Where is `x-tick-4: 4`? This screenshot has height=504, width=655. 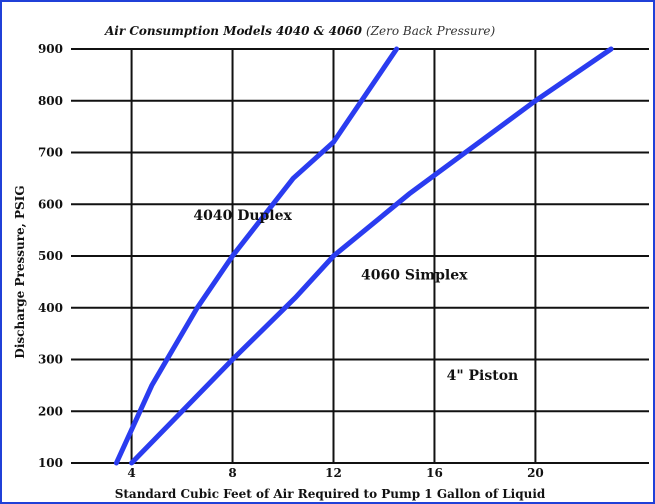
x-tick-4: 4 is located at coordinates (131, 473).